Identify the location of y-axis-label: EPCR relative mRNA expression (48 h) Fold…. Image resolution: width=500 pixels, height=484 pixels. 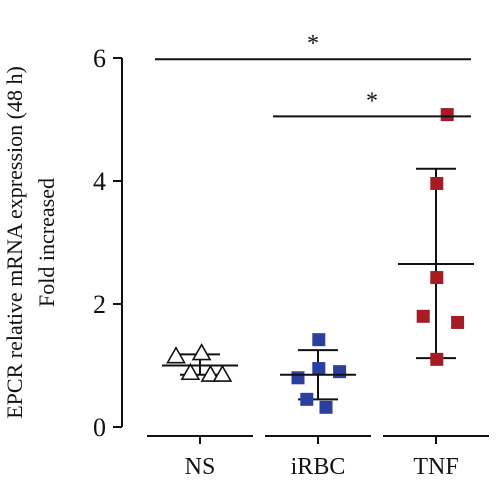
(30, 242).